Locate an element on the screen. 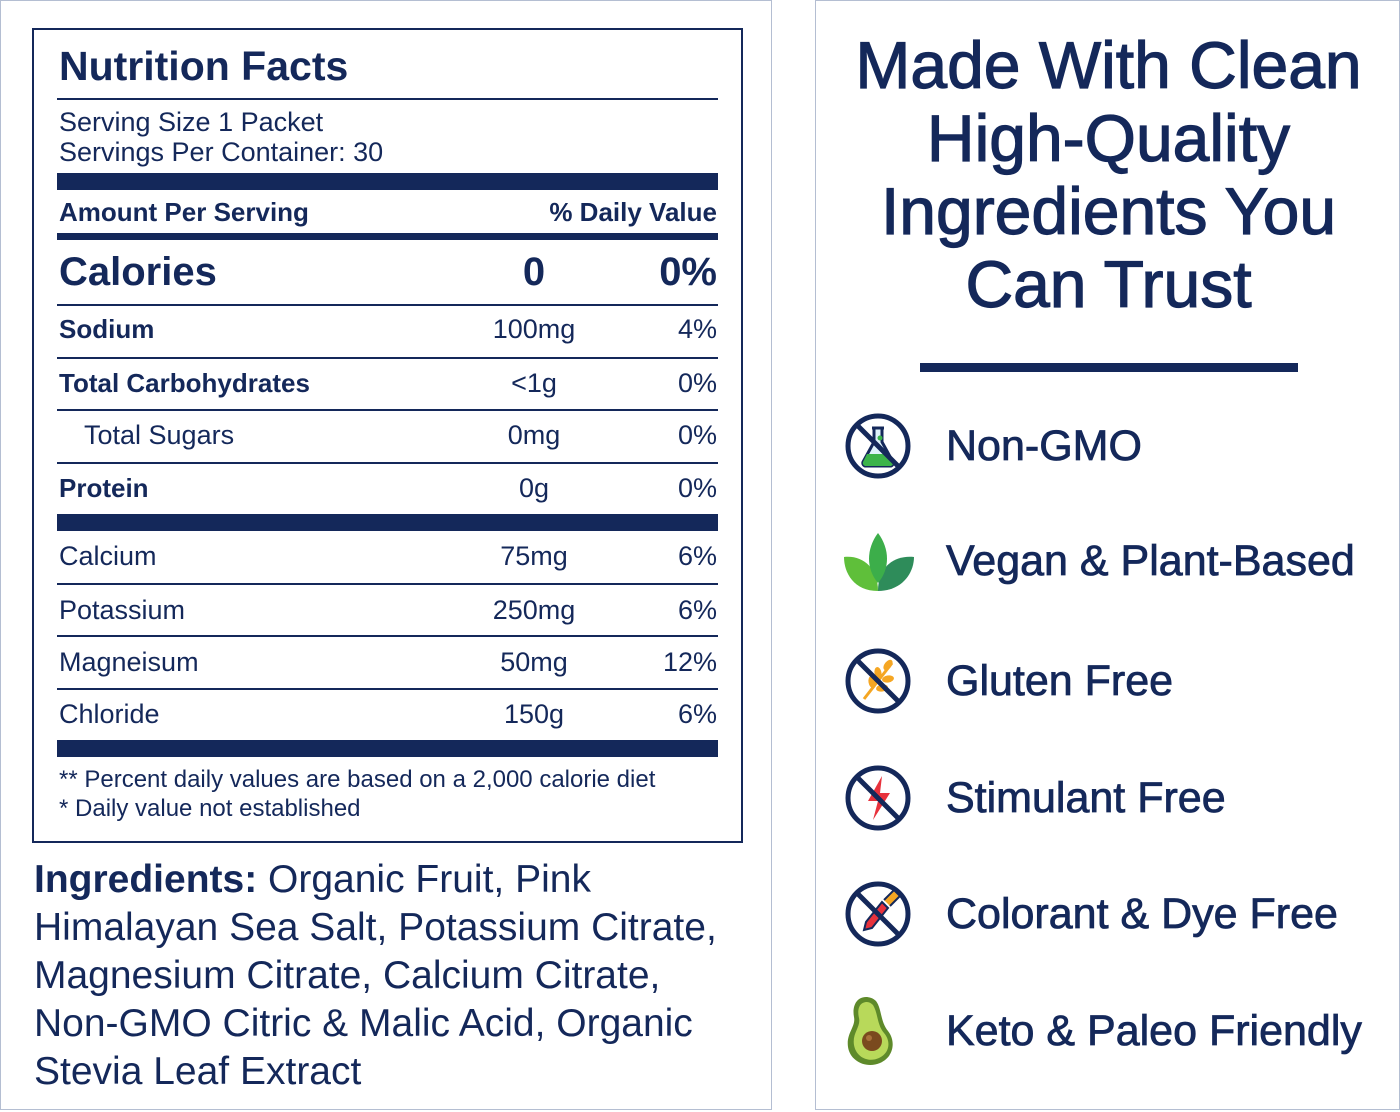 Image resolution: width=1400 pixels, height=1112 pixels. ingredients-label: Ingredients: is located at coordinates (146, 879).